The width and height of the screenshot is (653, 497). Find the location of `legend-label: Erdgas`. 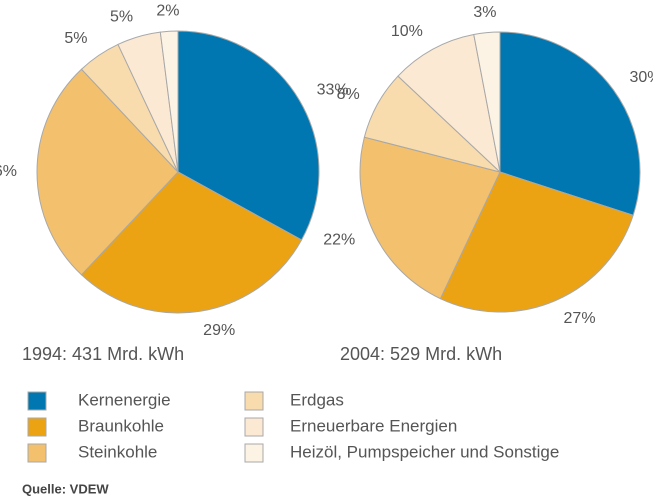

legend-label: Erdgas is located at coordinates (317, 399).